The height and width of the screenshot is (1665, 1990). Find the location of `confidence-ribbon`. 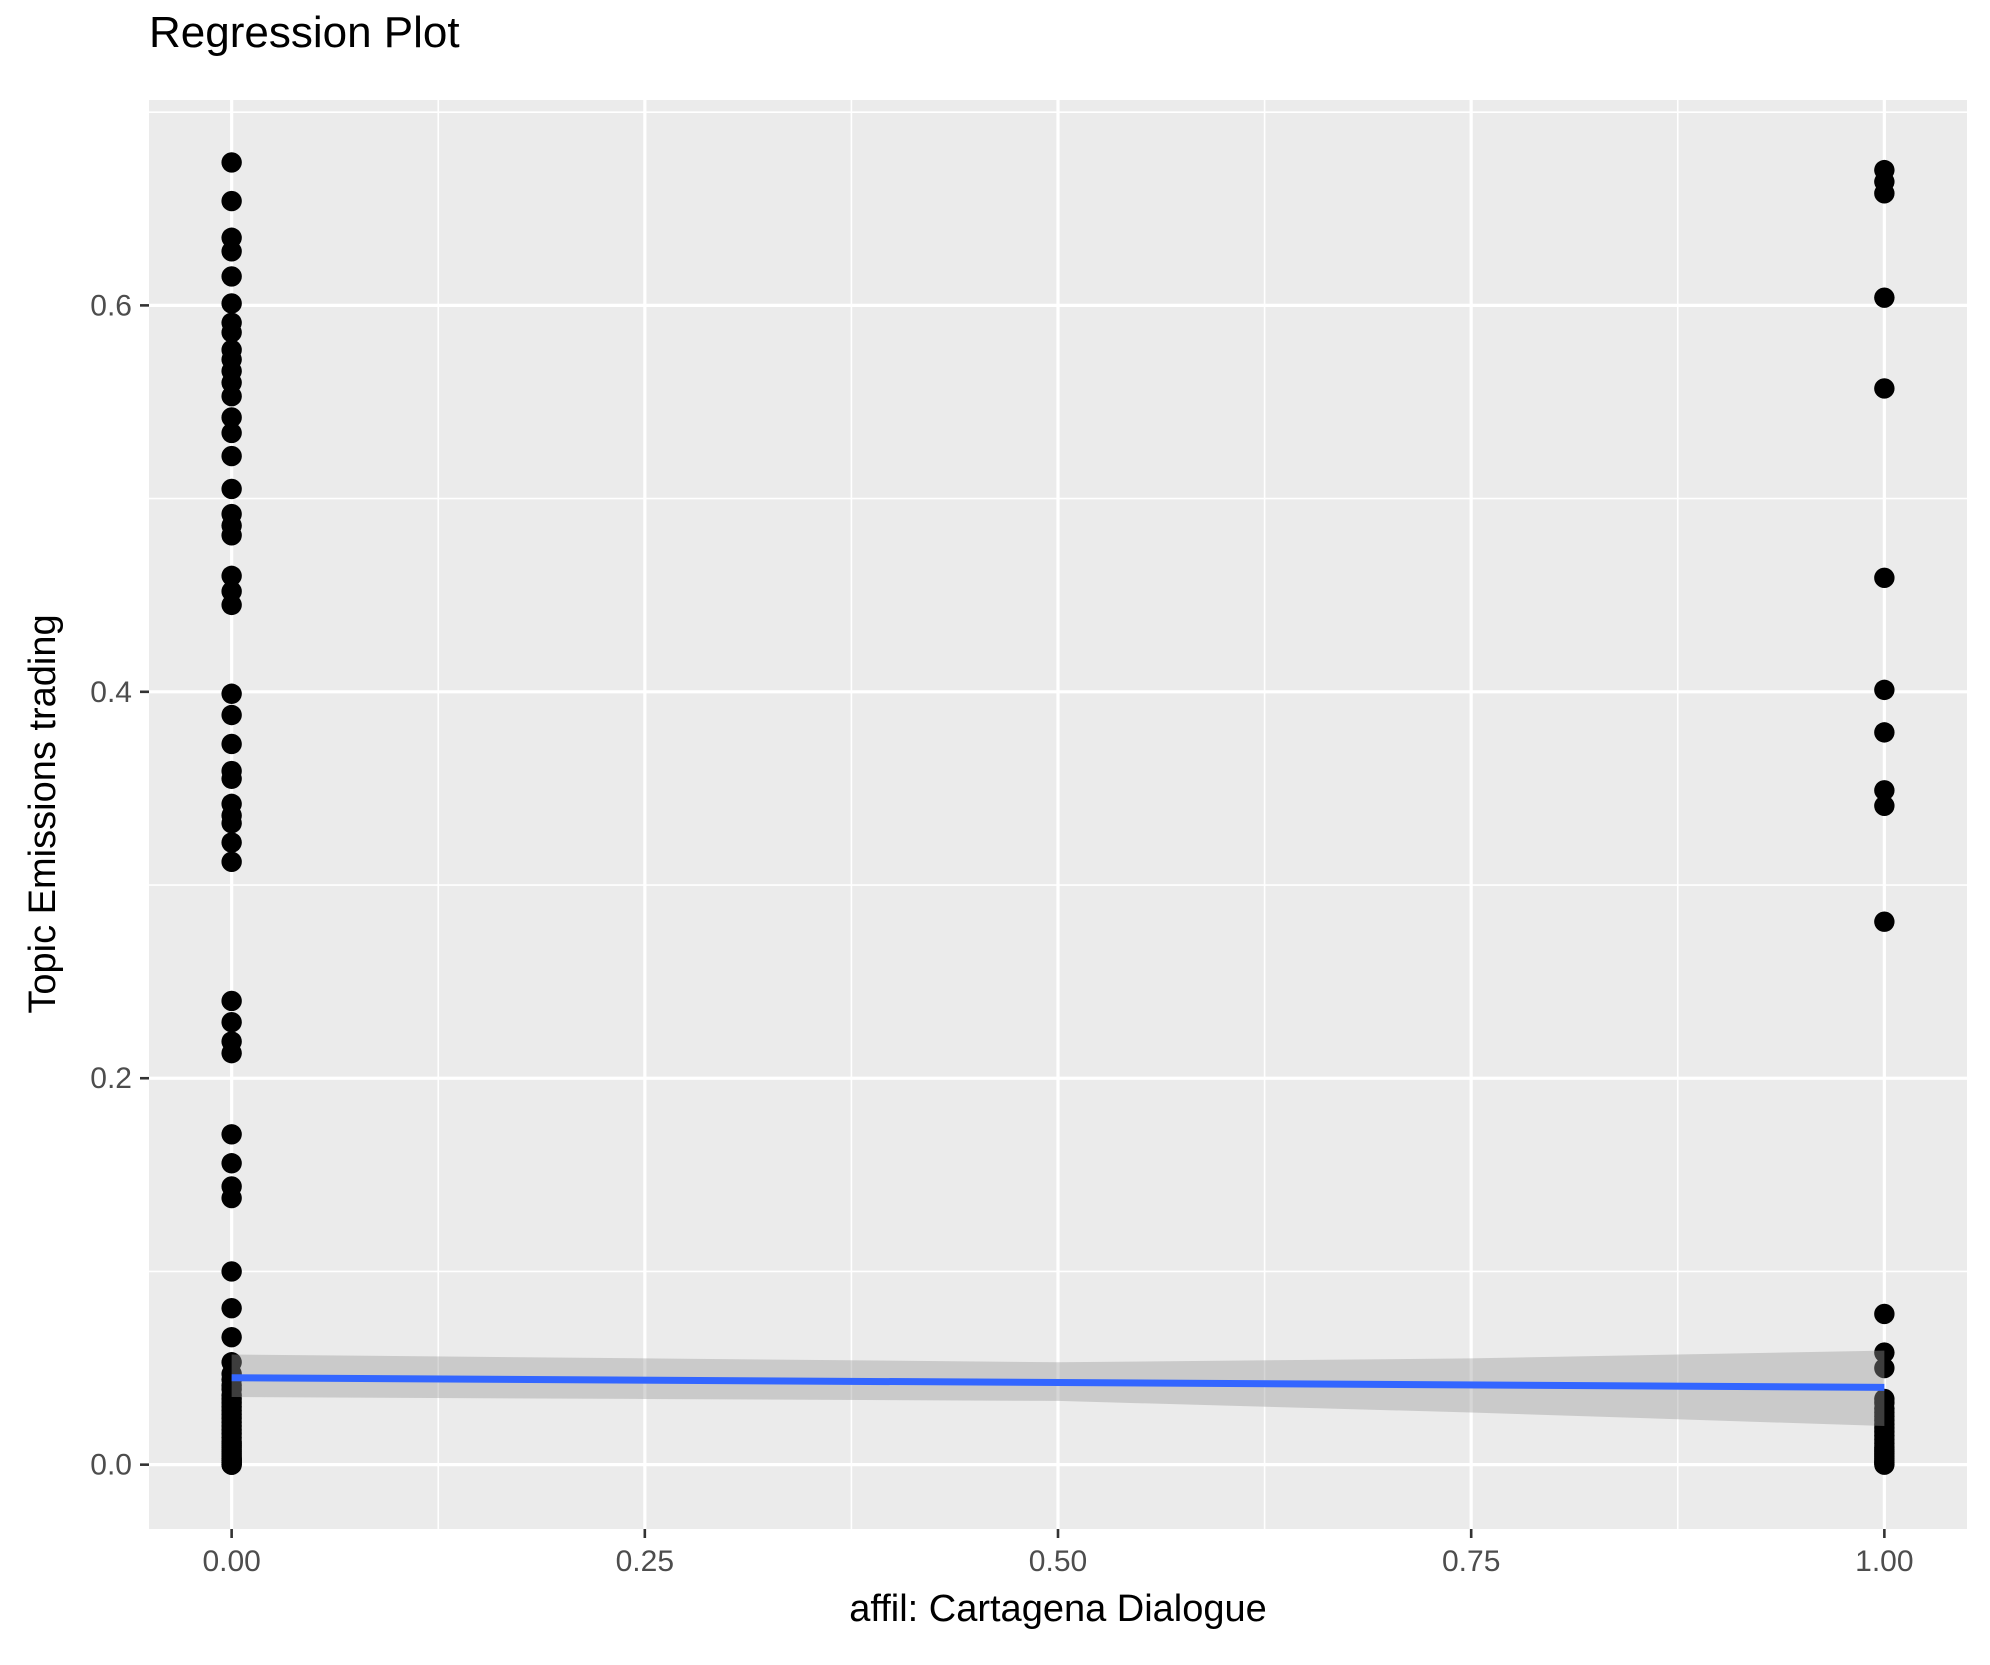

confidence-ribbon is located at coordinates (1058, 1388).